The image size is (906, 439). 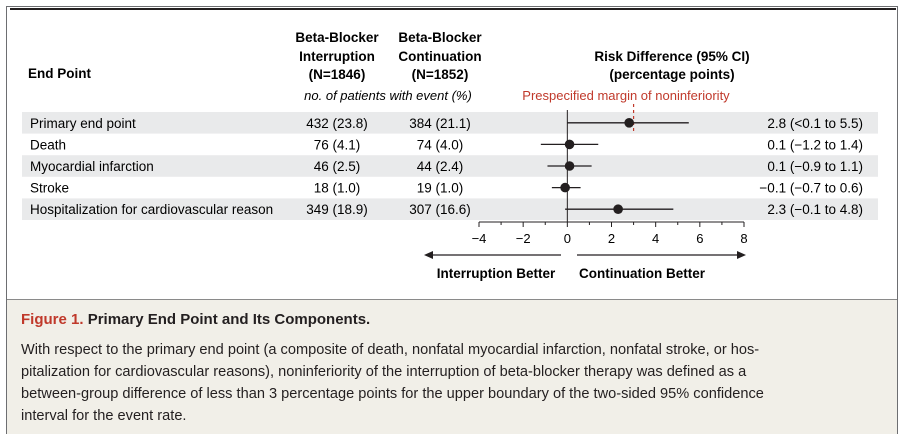 I want to click on caption-line-4: interval for the event rate., so click(x=104, y=416).